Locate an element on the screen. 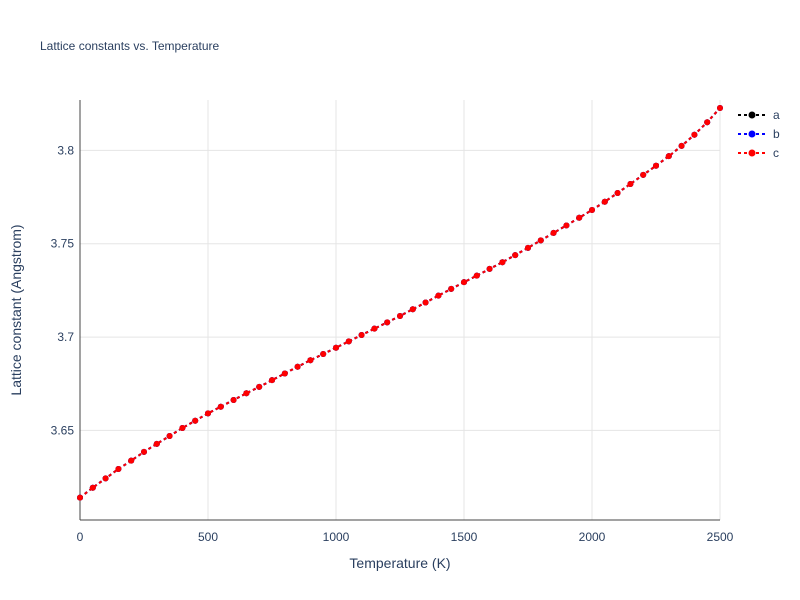 This screenshot has width=800, height=600. y-tick-label: 3.7 is located at coordinates (65, 337).